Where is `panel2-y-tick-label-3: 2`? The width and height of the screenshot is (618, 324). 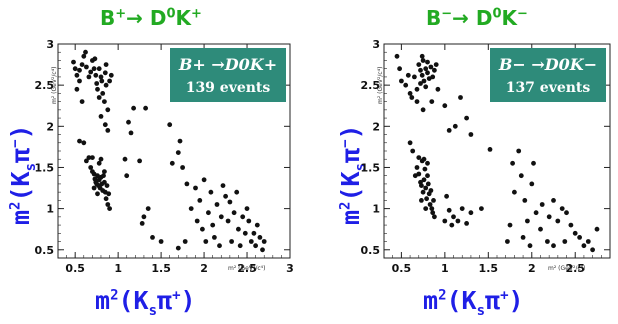
panel2-y-tick-label-3: 2 is located at coordinates (376, 126).